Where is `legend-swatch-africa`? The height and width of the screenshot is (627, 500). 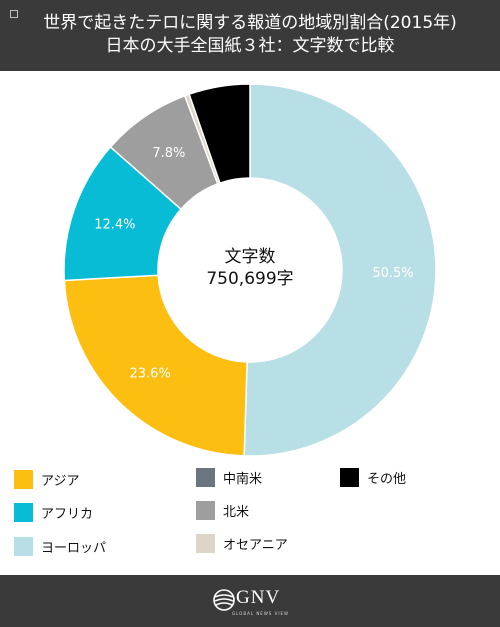
legend-swatch-africa is located at coordinates (23, 512).